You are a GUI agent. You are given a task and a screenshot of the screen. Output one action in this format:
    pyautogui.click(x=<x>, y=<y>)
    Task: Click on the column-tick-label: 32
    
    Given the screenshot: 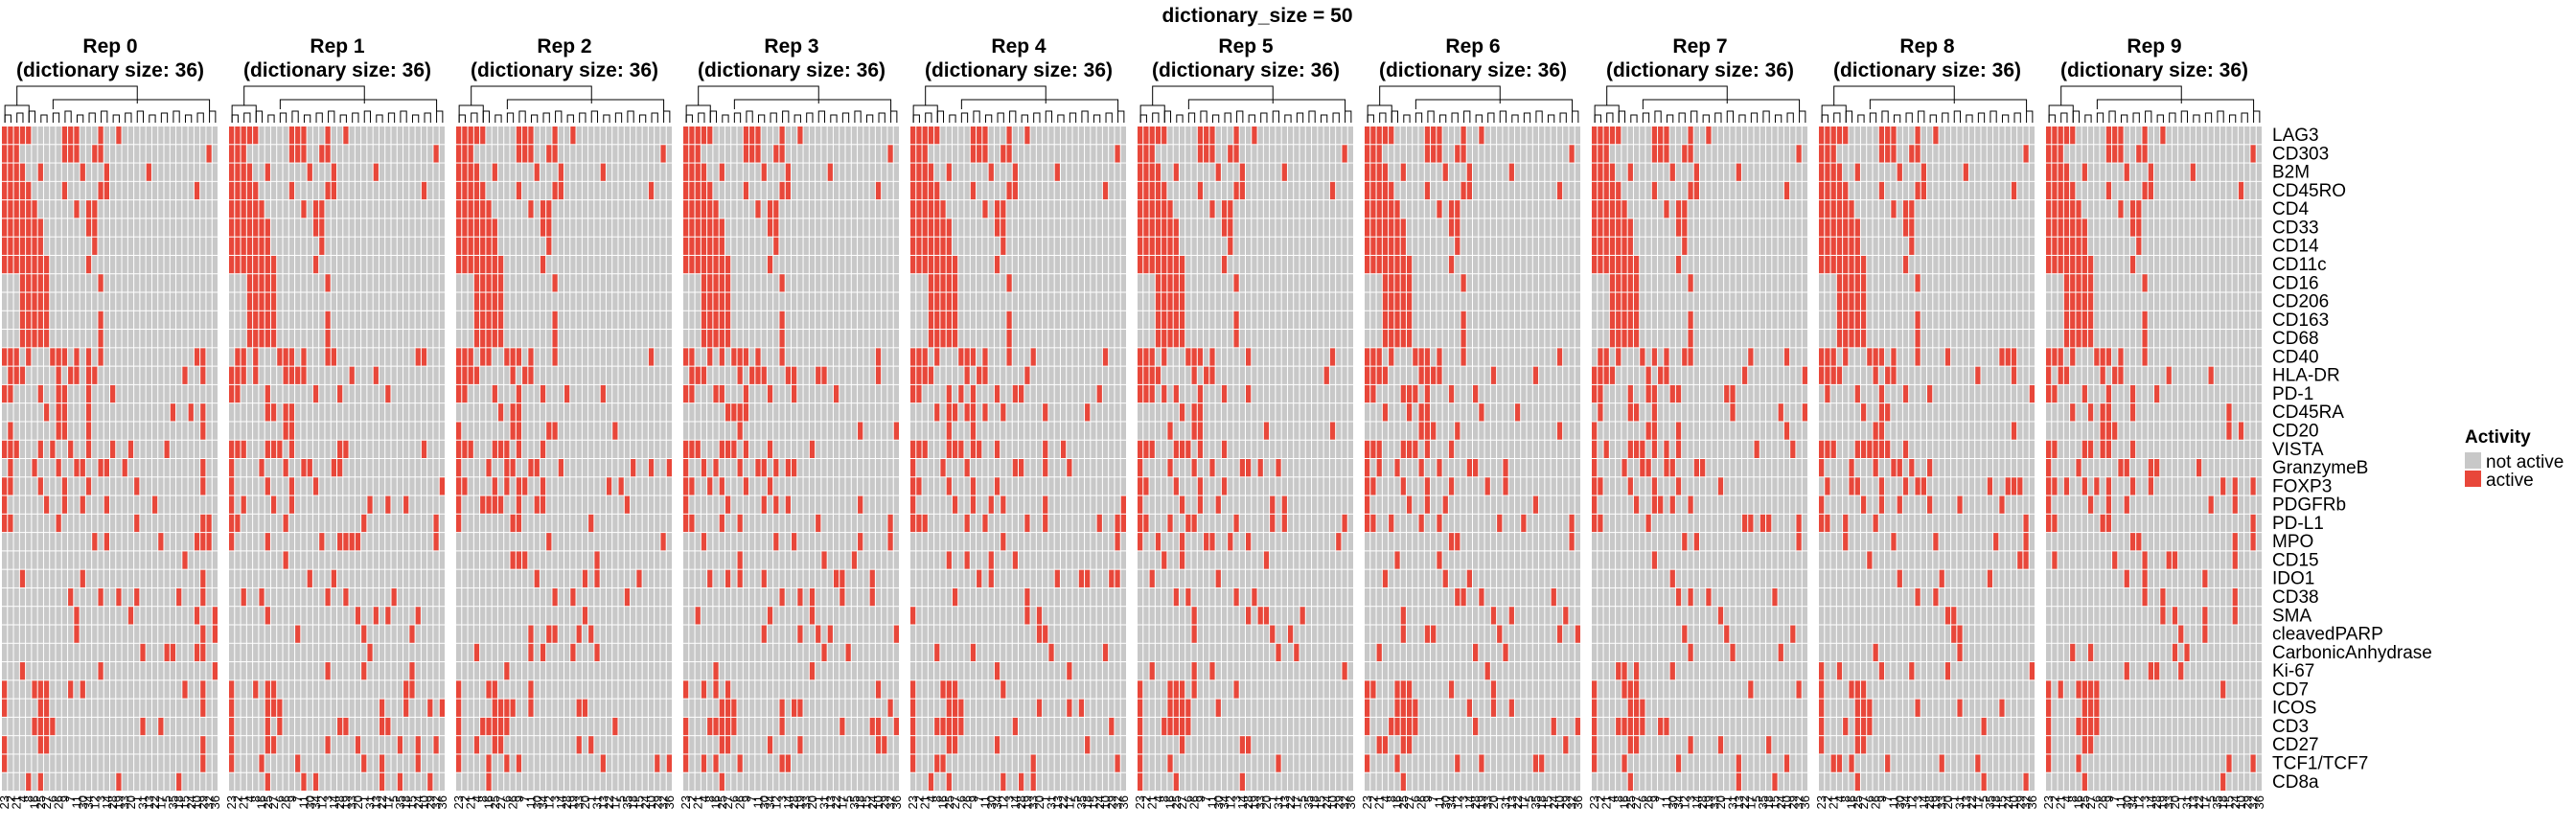 What is the action you would take?
    pyautogui.click(x=663, y=802)
    